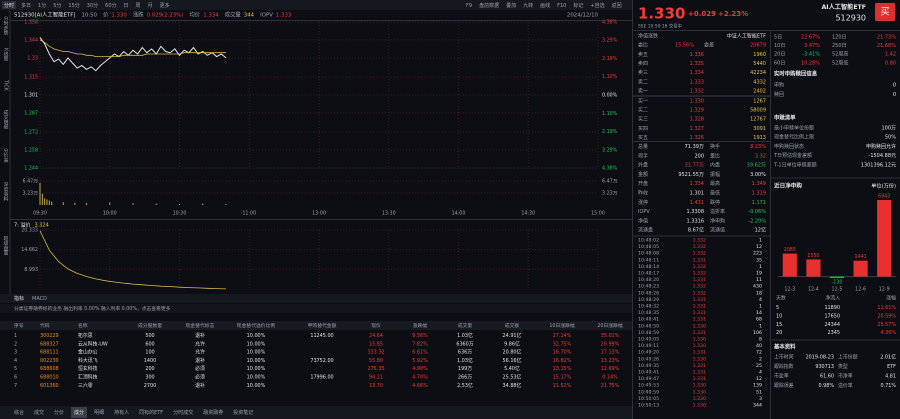 The height and width of the screenshot is (419, 900). I want to click on book-price: 1.335, so click(697, 64).